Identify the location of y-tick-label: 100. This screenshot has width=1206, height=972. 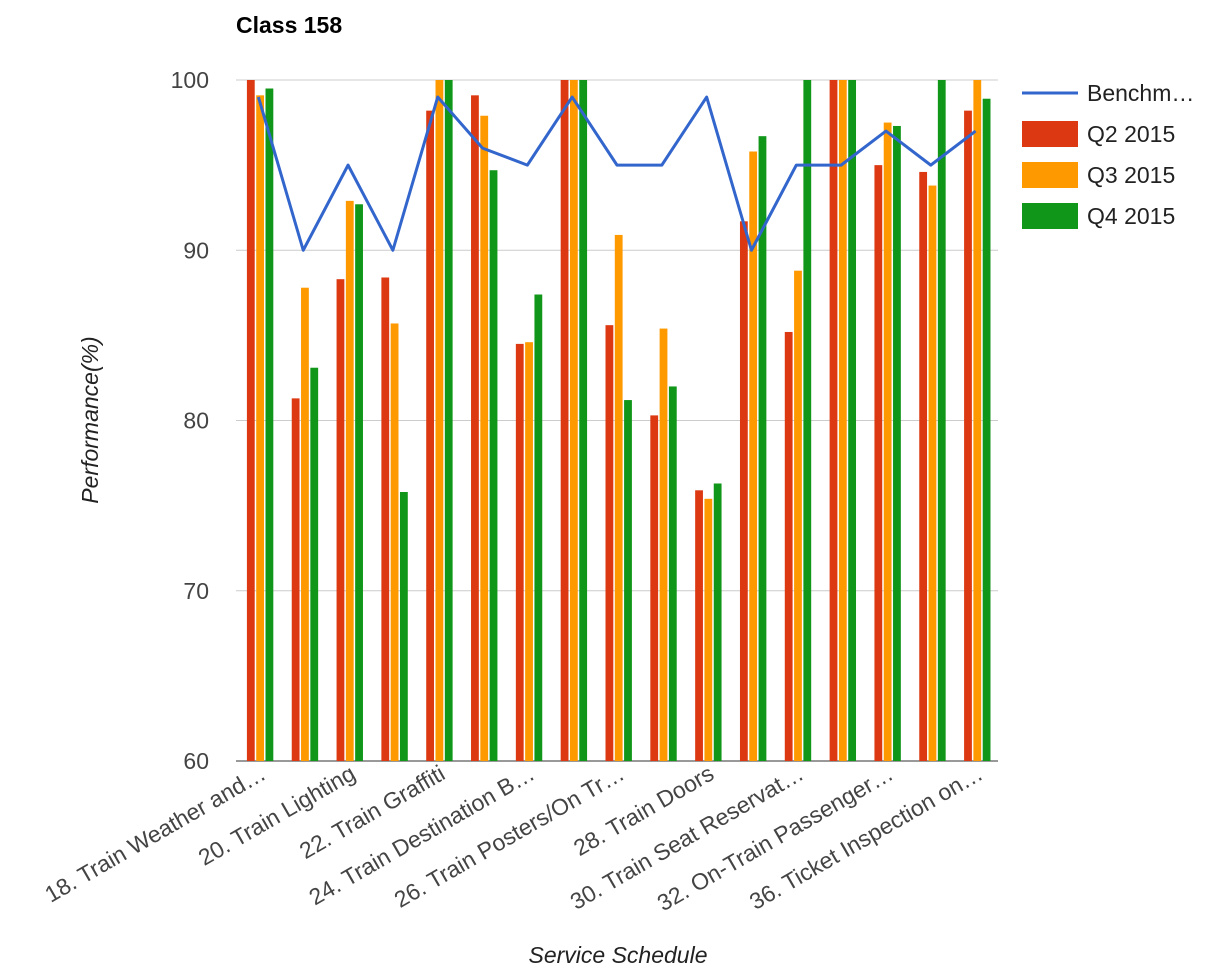
(190, 80).